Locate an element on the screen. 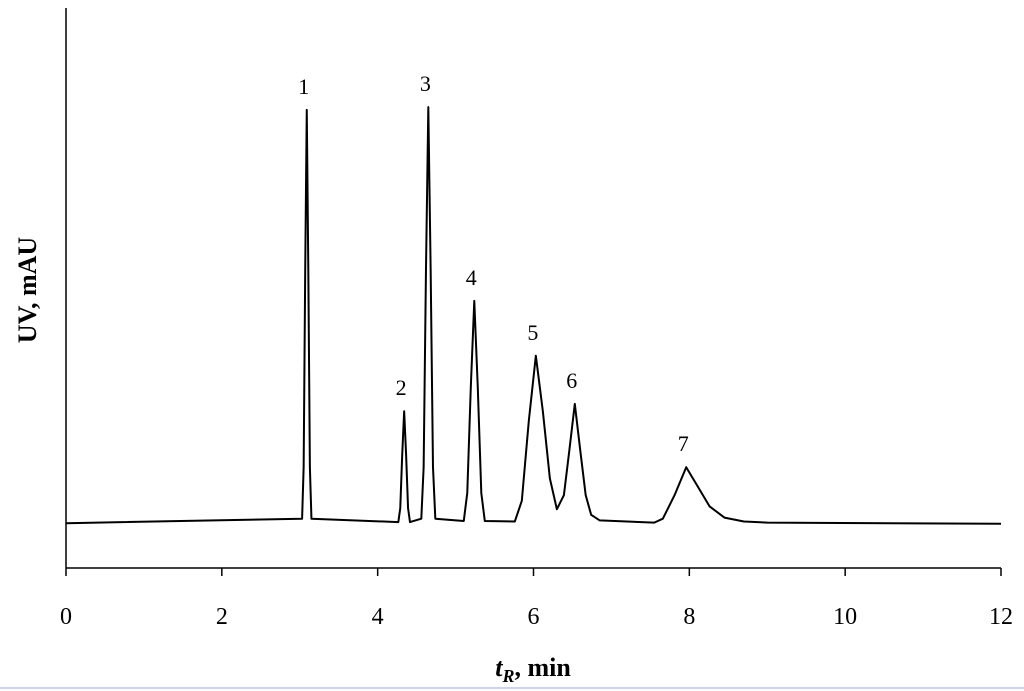 This screenshot has height=691, width=1024. peak-label: 7 is located at coordinates (683, 443).